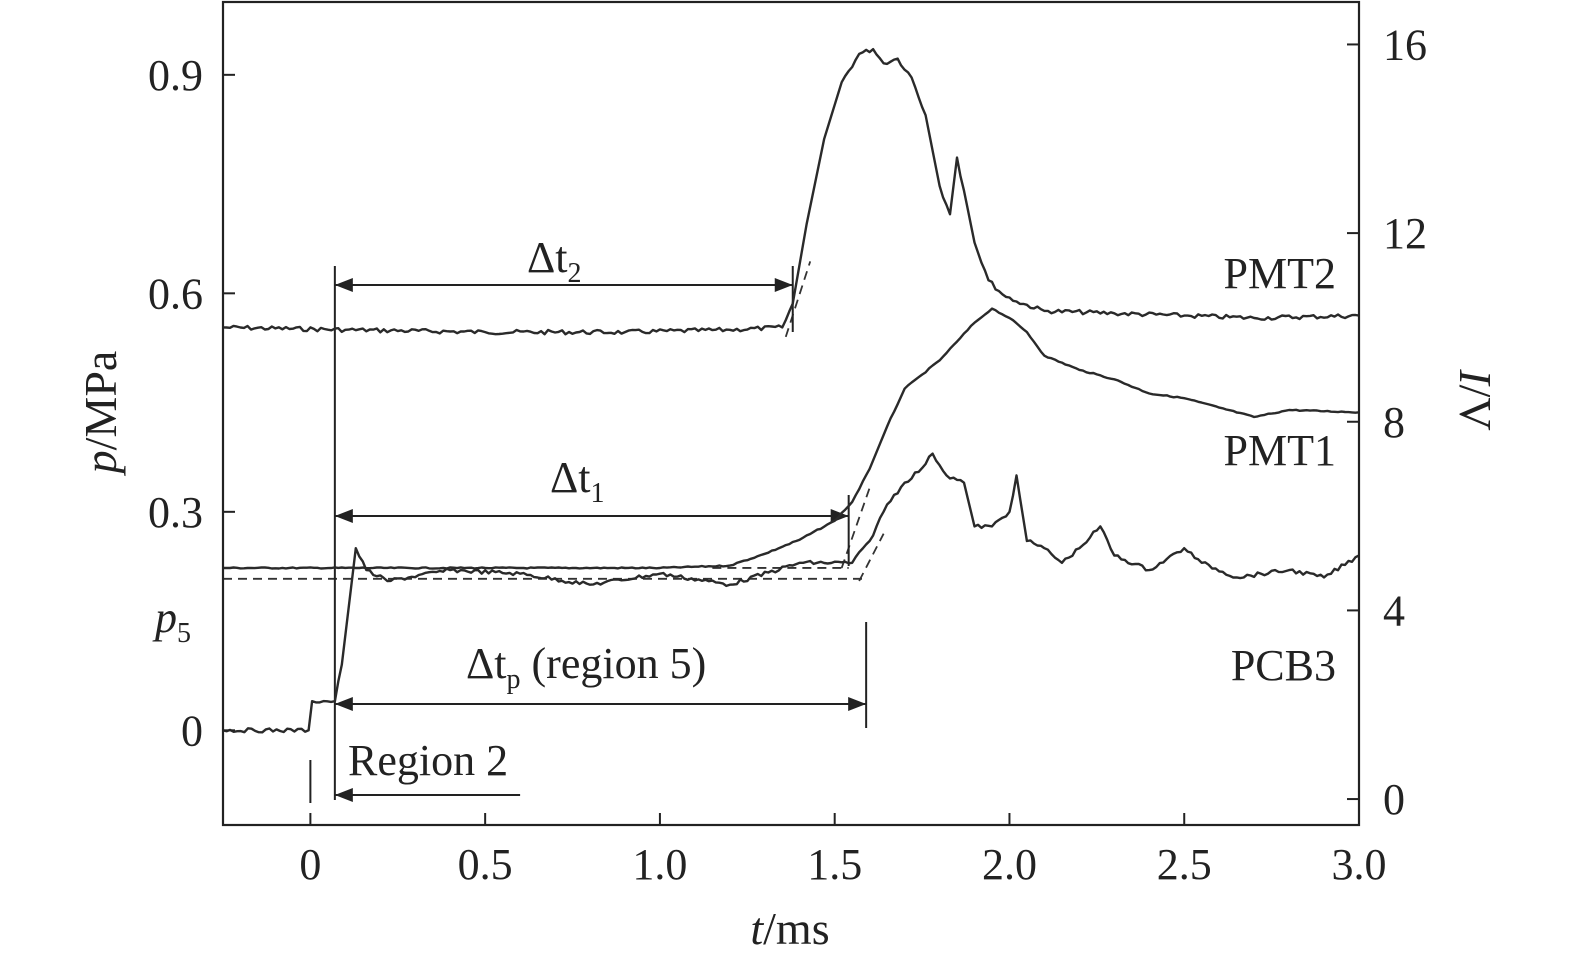 The image size is (1575, 965). What do you see at coordinates (757, 928) in the screenshot?
I see `x-axis-var: t` at bounding box center [757, 928].